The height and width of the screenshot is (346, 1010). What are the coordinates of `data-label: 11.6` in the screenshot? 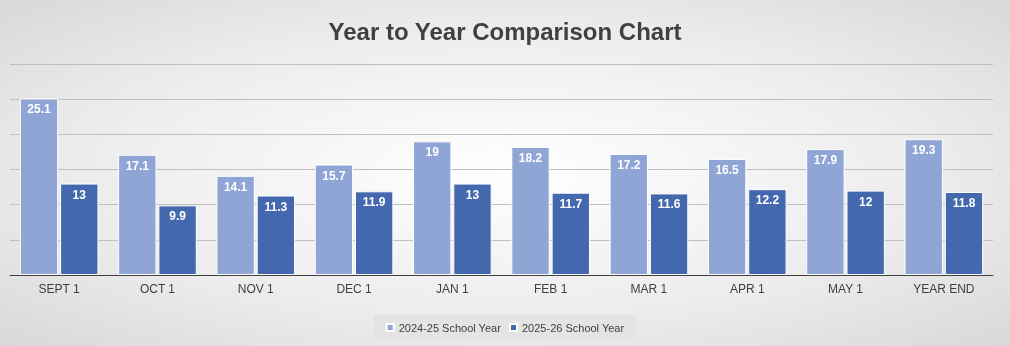 It's located at (669, 204).